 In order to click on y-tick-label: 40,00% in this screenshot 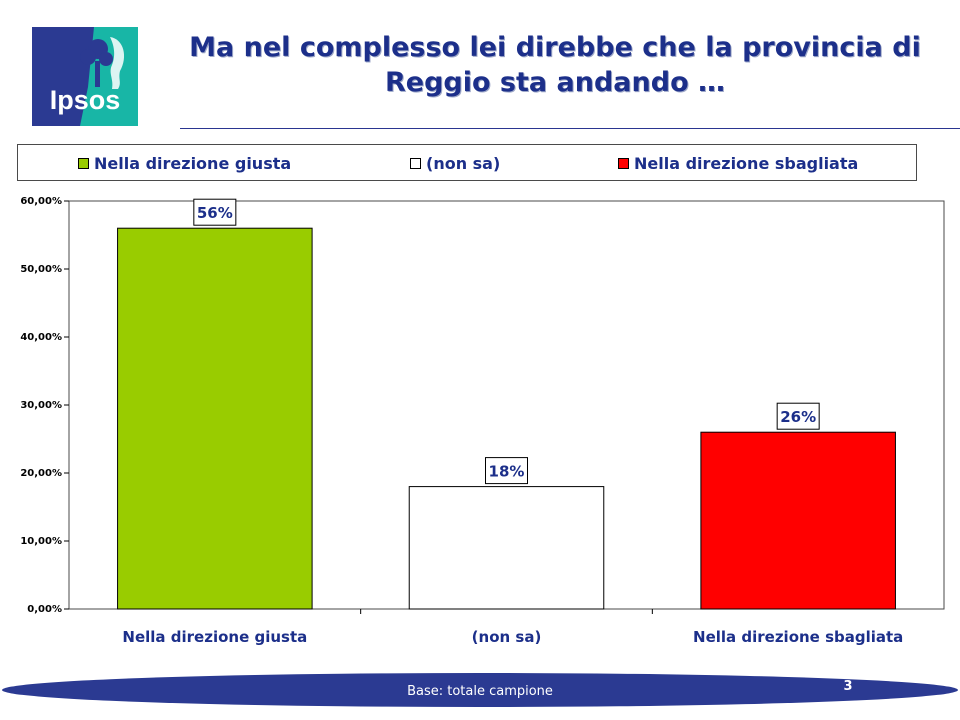, I will do `click(41, 337)`.